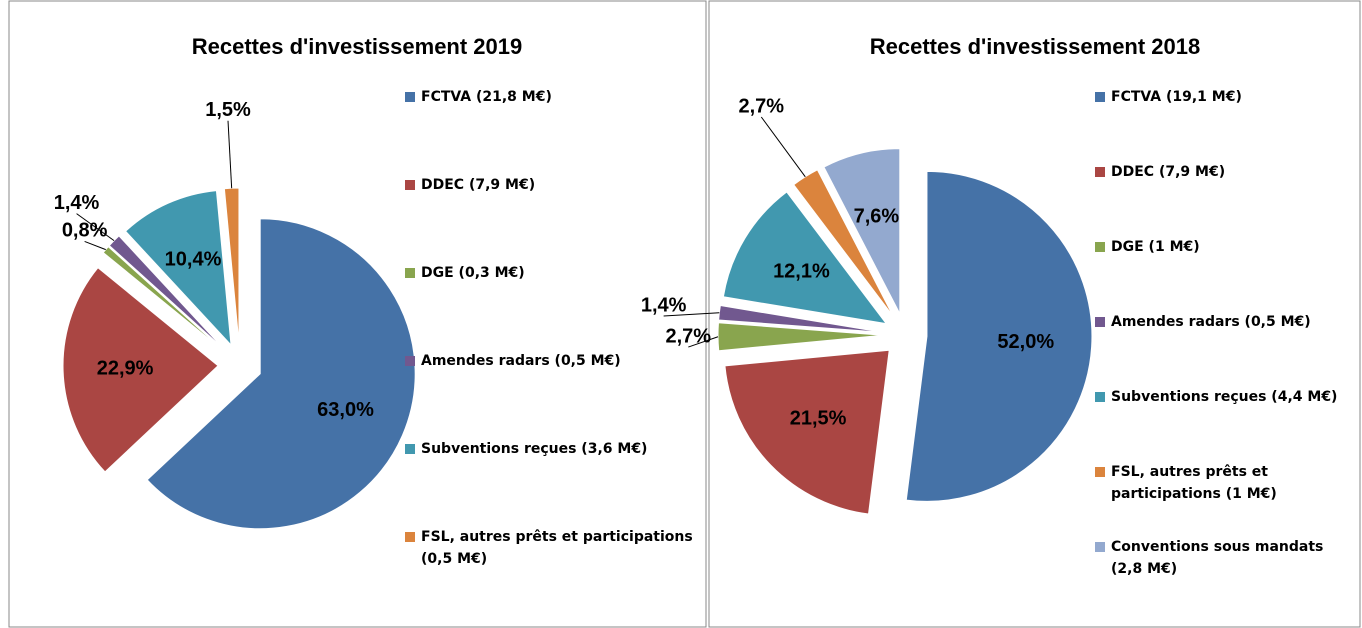  What do you see at coordinates (85, 231) in the screenshot?
I see `data-label: 0,8%` at bounding box center [85, 231].